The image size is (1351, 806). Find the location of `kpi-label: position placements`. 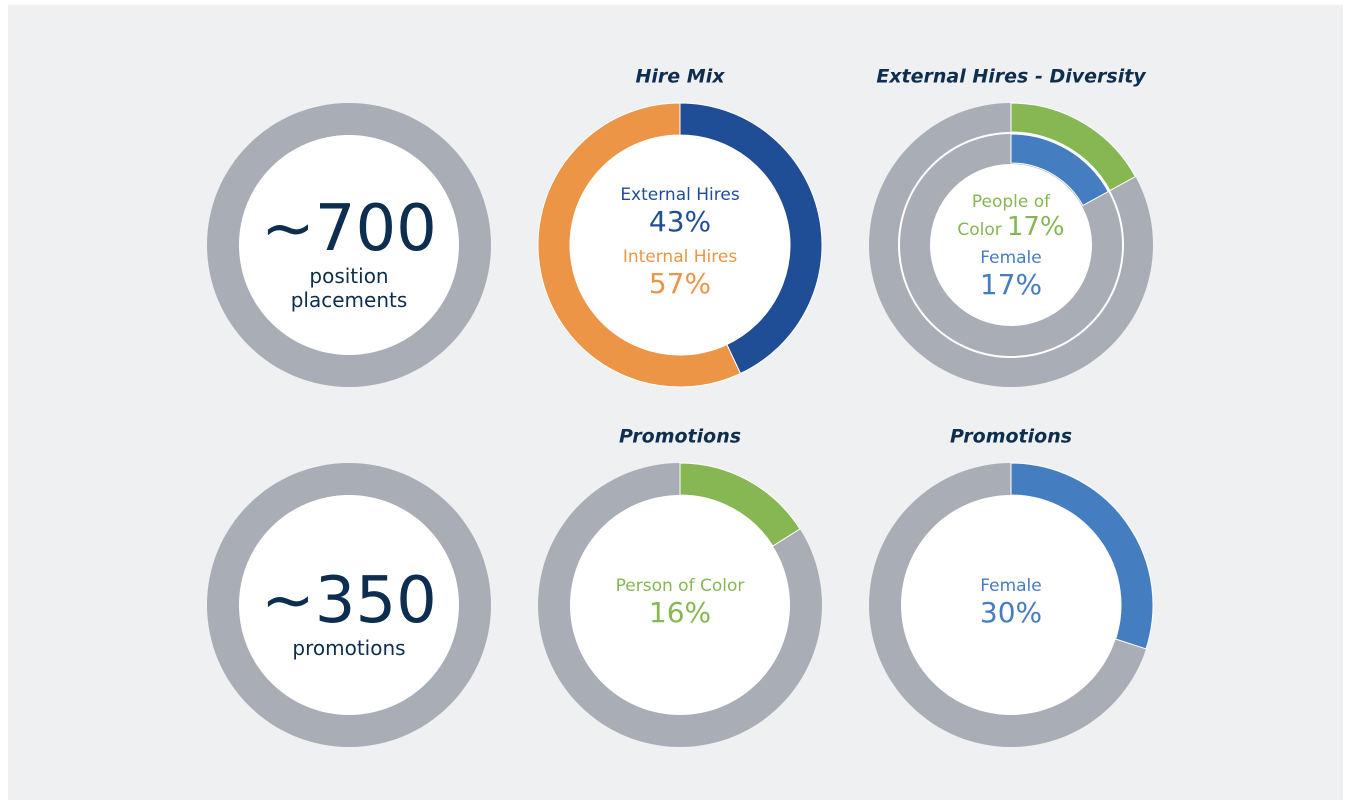

kpi-label: position placements is located at coordinates (349, 288).